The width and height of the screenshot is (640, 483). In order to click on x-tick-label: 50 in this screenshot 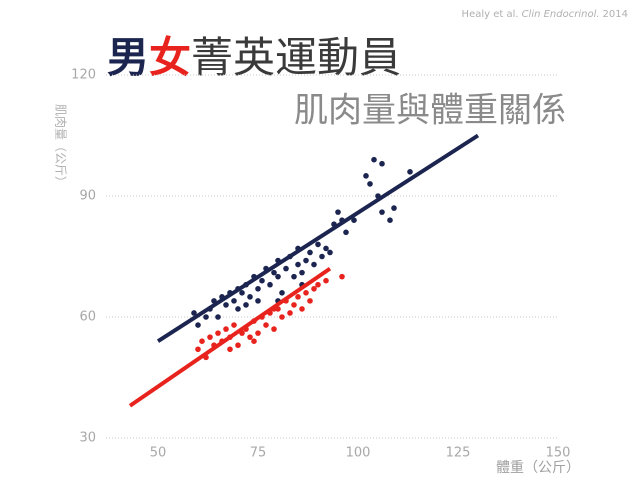, I will do `click(158, 453)`.